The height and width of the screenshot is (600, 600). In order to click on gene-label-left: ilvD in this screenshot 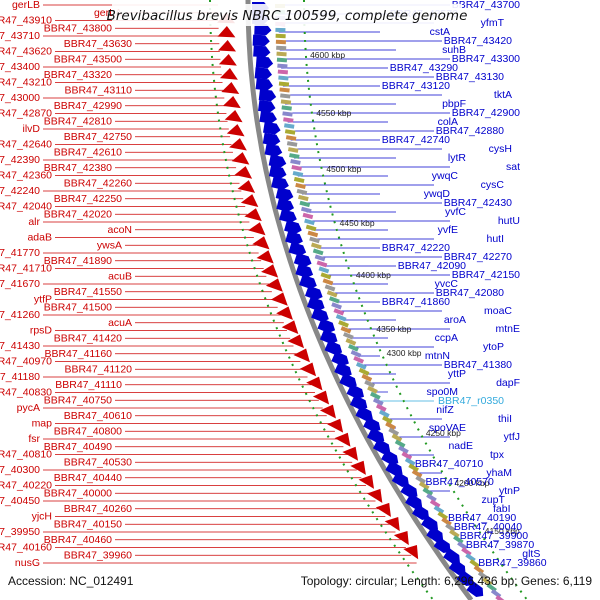, I will do `click(32, 129)`.